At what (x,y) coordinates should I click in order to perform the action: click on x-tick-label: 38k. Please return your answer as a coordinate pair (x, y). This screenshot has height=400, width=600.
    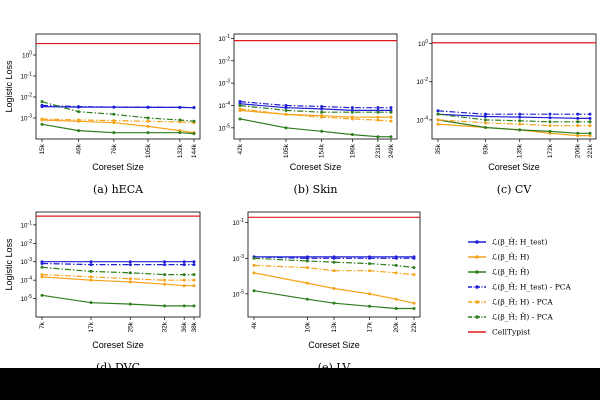
    Looking at the image, I should click on (194, 326).